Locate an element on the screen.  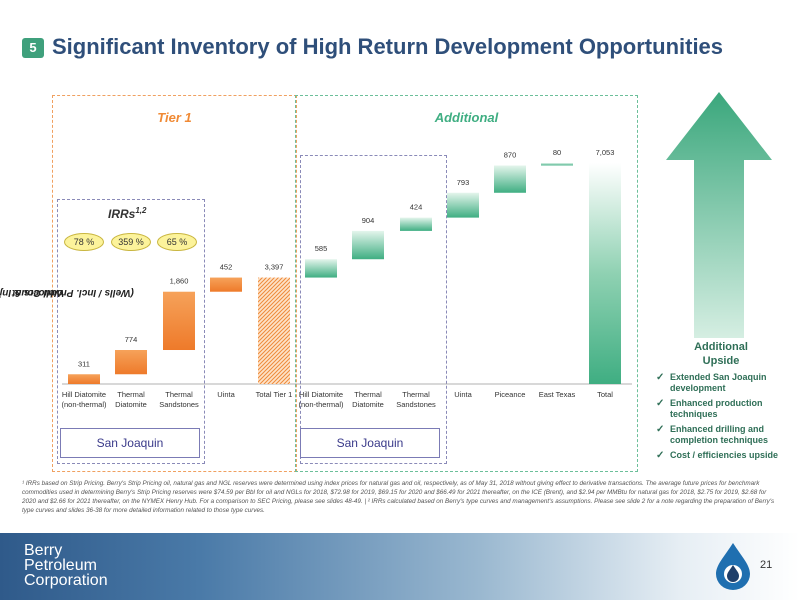
upside-item-text: Enhanced production techniques is located at coordinates (716, 408).